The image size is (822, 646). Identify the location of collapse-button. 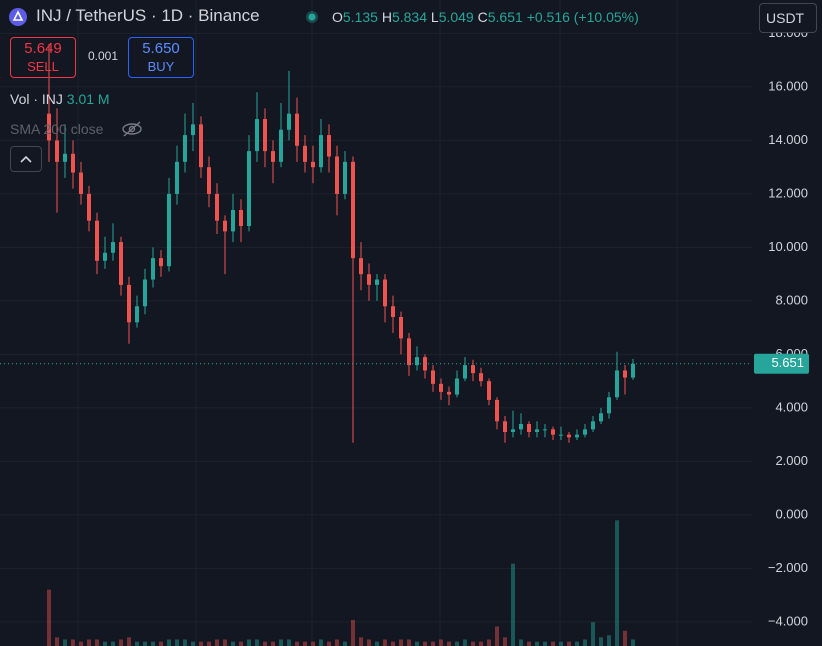
(26, 159).